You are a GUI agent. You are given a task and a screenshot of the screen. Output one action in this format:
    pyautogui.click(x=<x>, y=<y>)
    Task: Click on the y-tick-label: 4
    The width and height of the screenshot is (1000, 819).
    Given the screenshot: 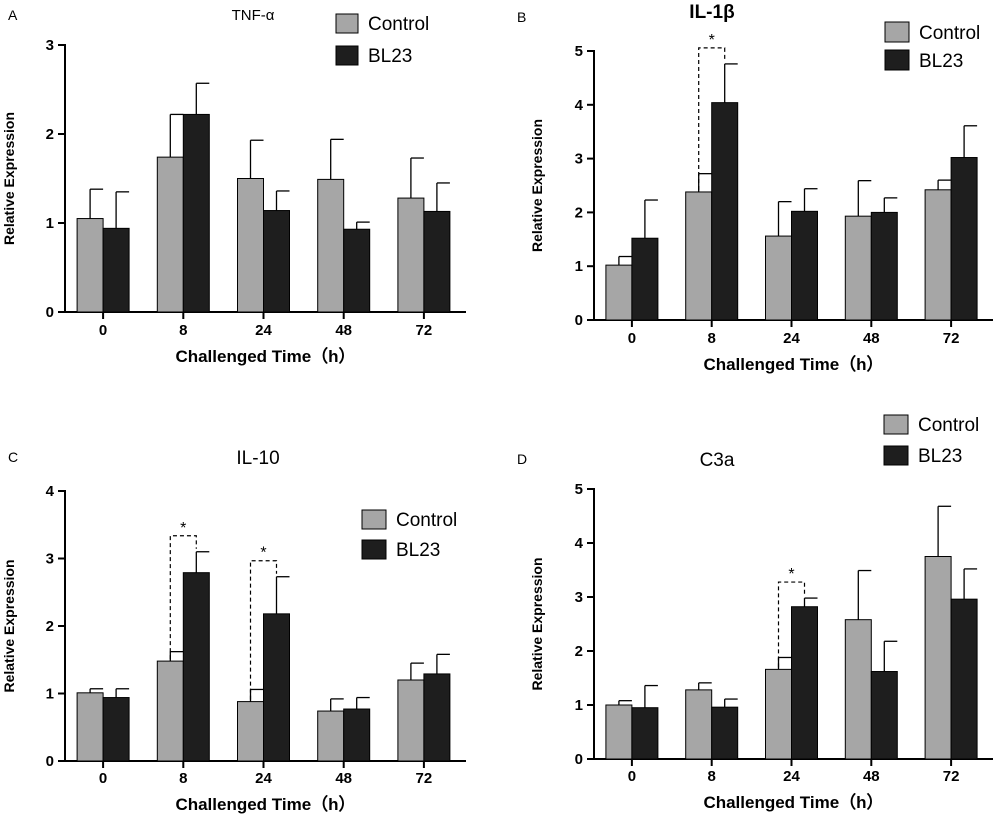 What is the action you would take?
    pyautogui.click(x=579, y=543)
    